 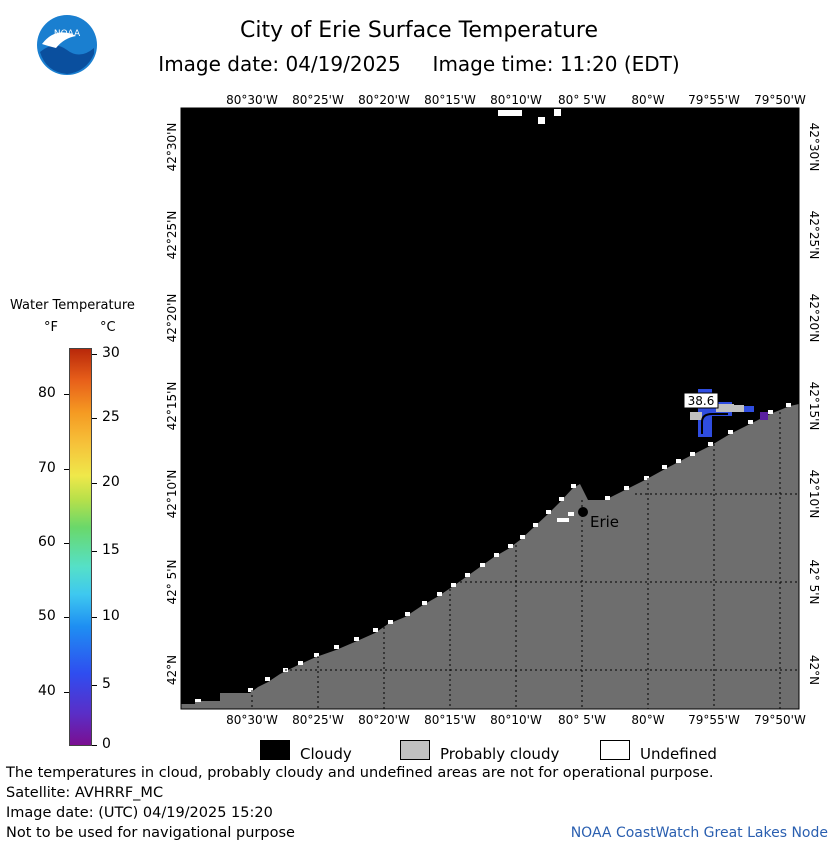 What do you see at coordinates (111, 417) in the screenshot?
I see `colorbar-label-c: 25` at bounding box center [111, 417].